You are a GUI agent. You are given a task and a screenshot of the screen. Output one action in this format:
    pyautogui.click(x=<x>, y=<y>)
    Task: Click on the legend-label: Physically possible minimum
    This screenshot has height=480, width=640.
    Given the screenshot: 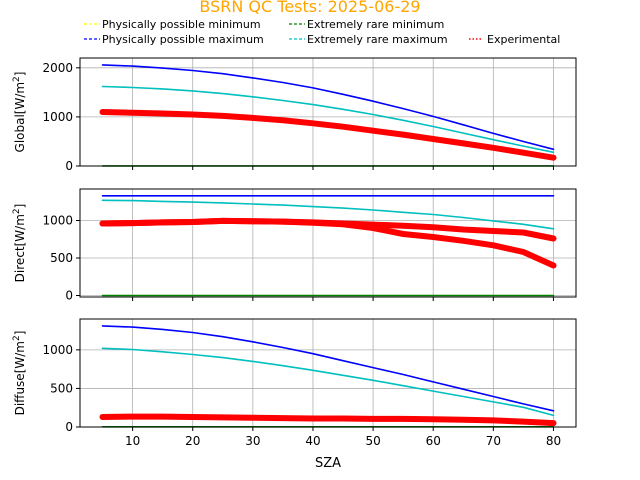 What is the action you would take?
    pyautogui.click(x=181, y=24)
    